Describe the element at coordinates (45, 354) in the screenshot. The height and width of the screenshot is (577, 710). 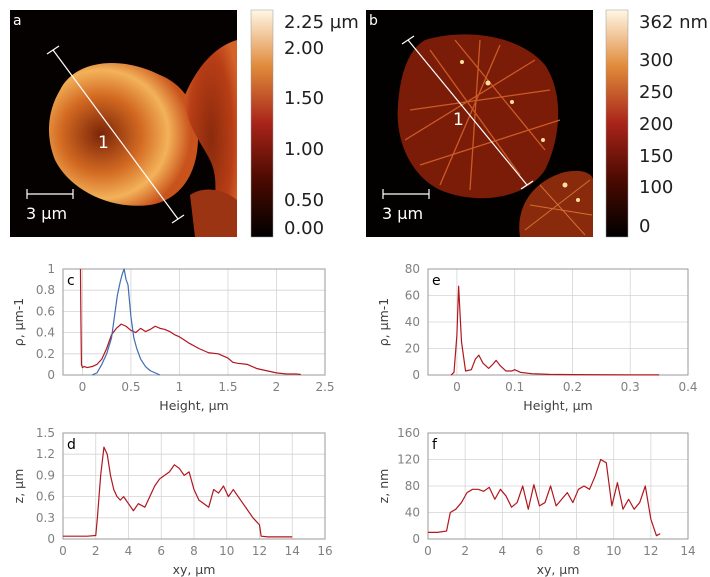
I see `y-tick-label: 0.2` at that location.